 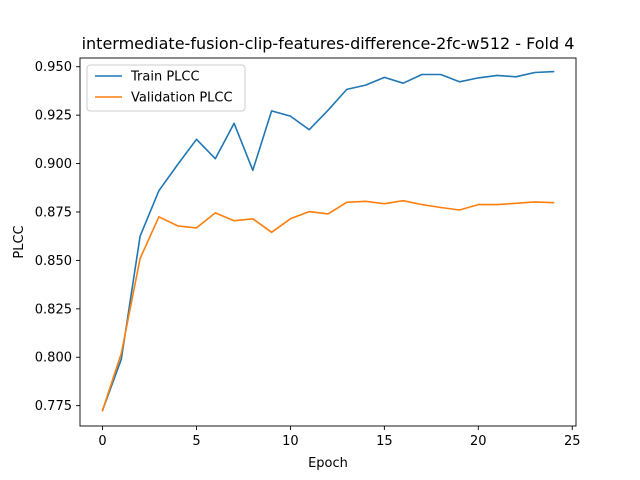 I want to click on x-tick-label: 5, so click(x=196, y=441).